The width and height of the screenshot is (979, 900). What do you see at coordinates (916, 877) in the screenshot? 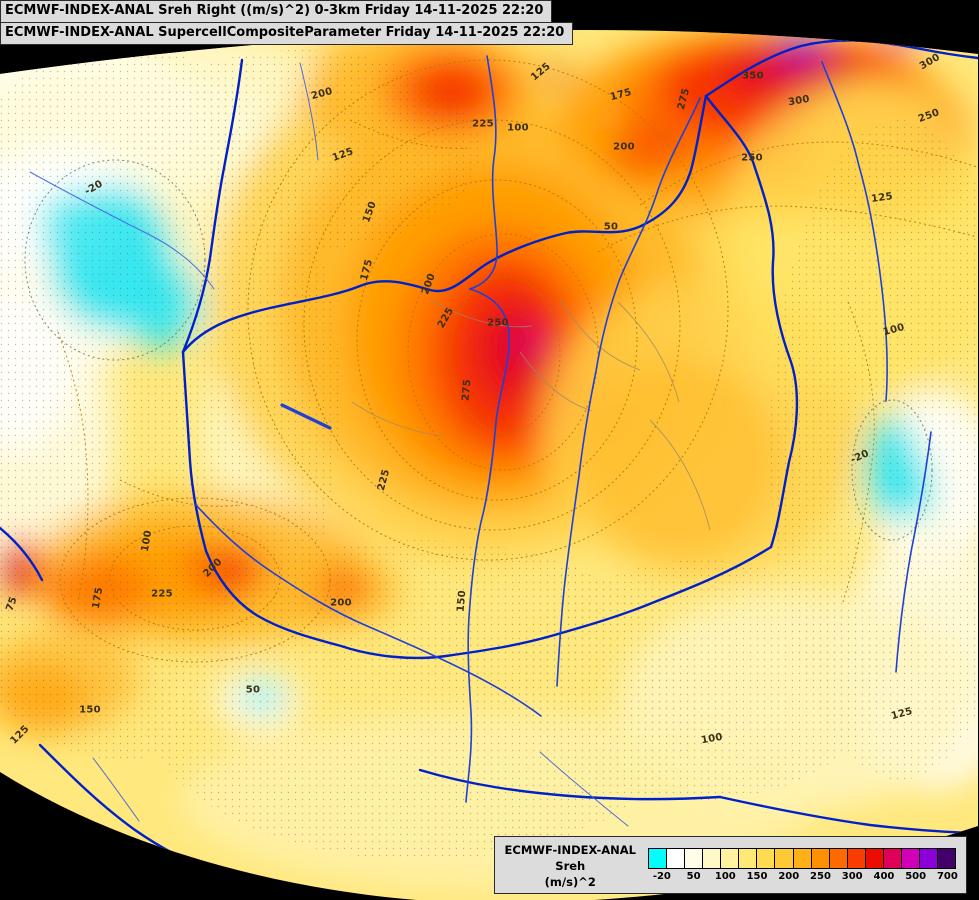
I see `legend-tick-label: 500` at bounding box center [916, 877].